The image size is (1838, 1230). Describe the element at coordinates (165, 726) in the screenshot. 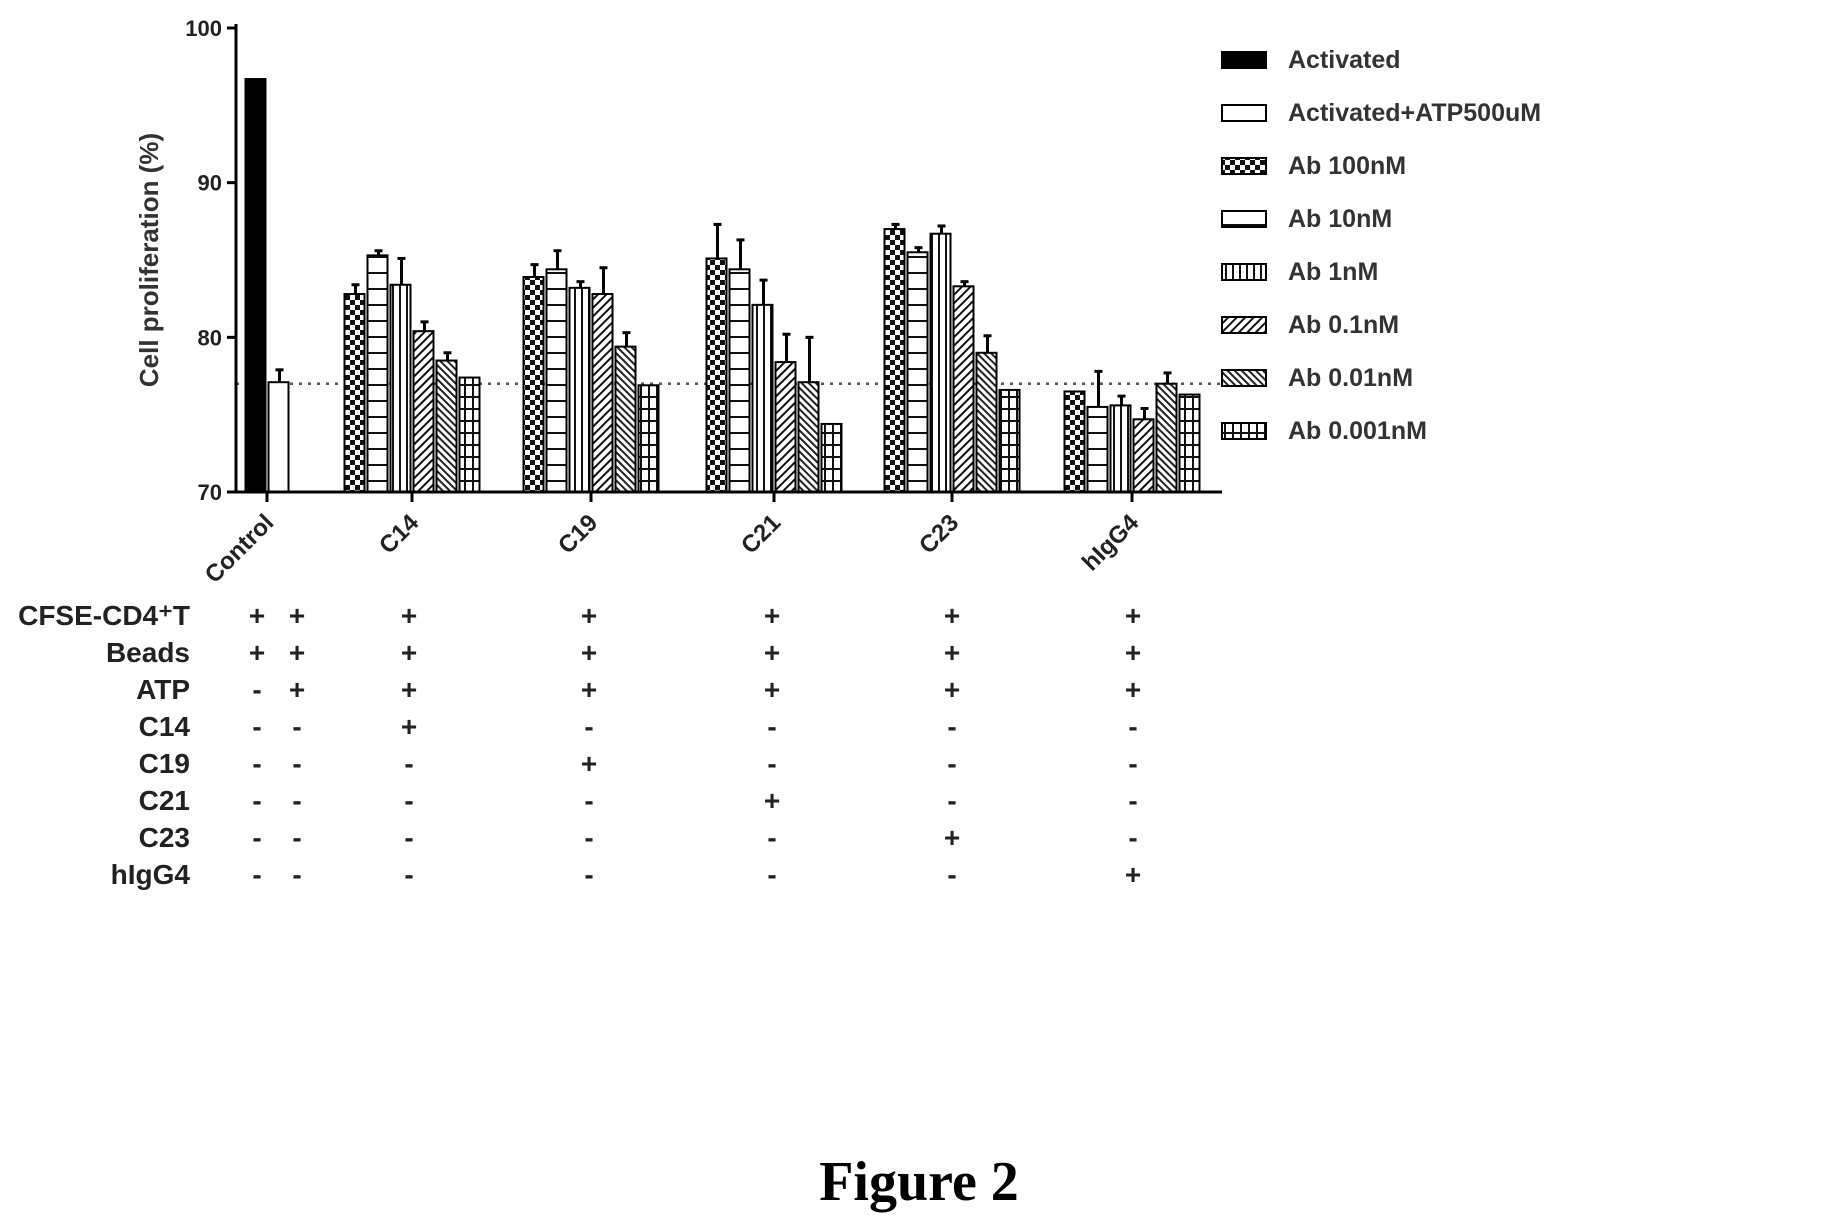

I see `condition-row-label: C14` at that location.